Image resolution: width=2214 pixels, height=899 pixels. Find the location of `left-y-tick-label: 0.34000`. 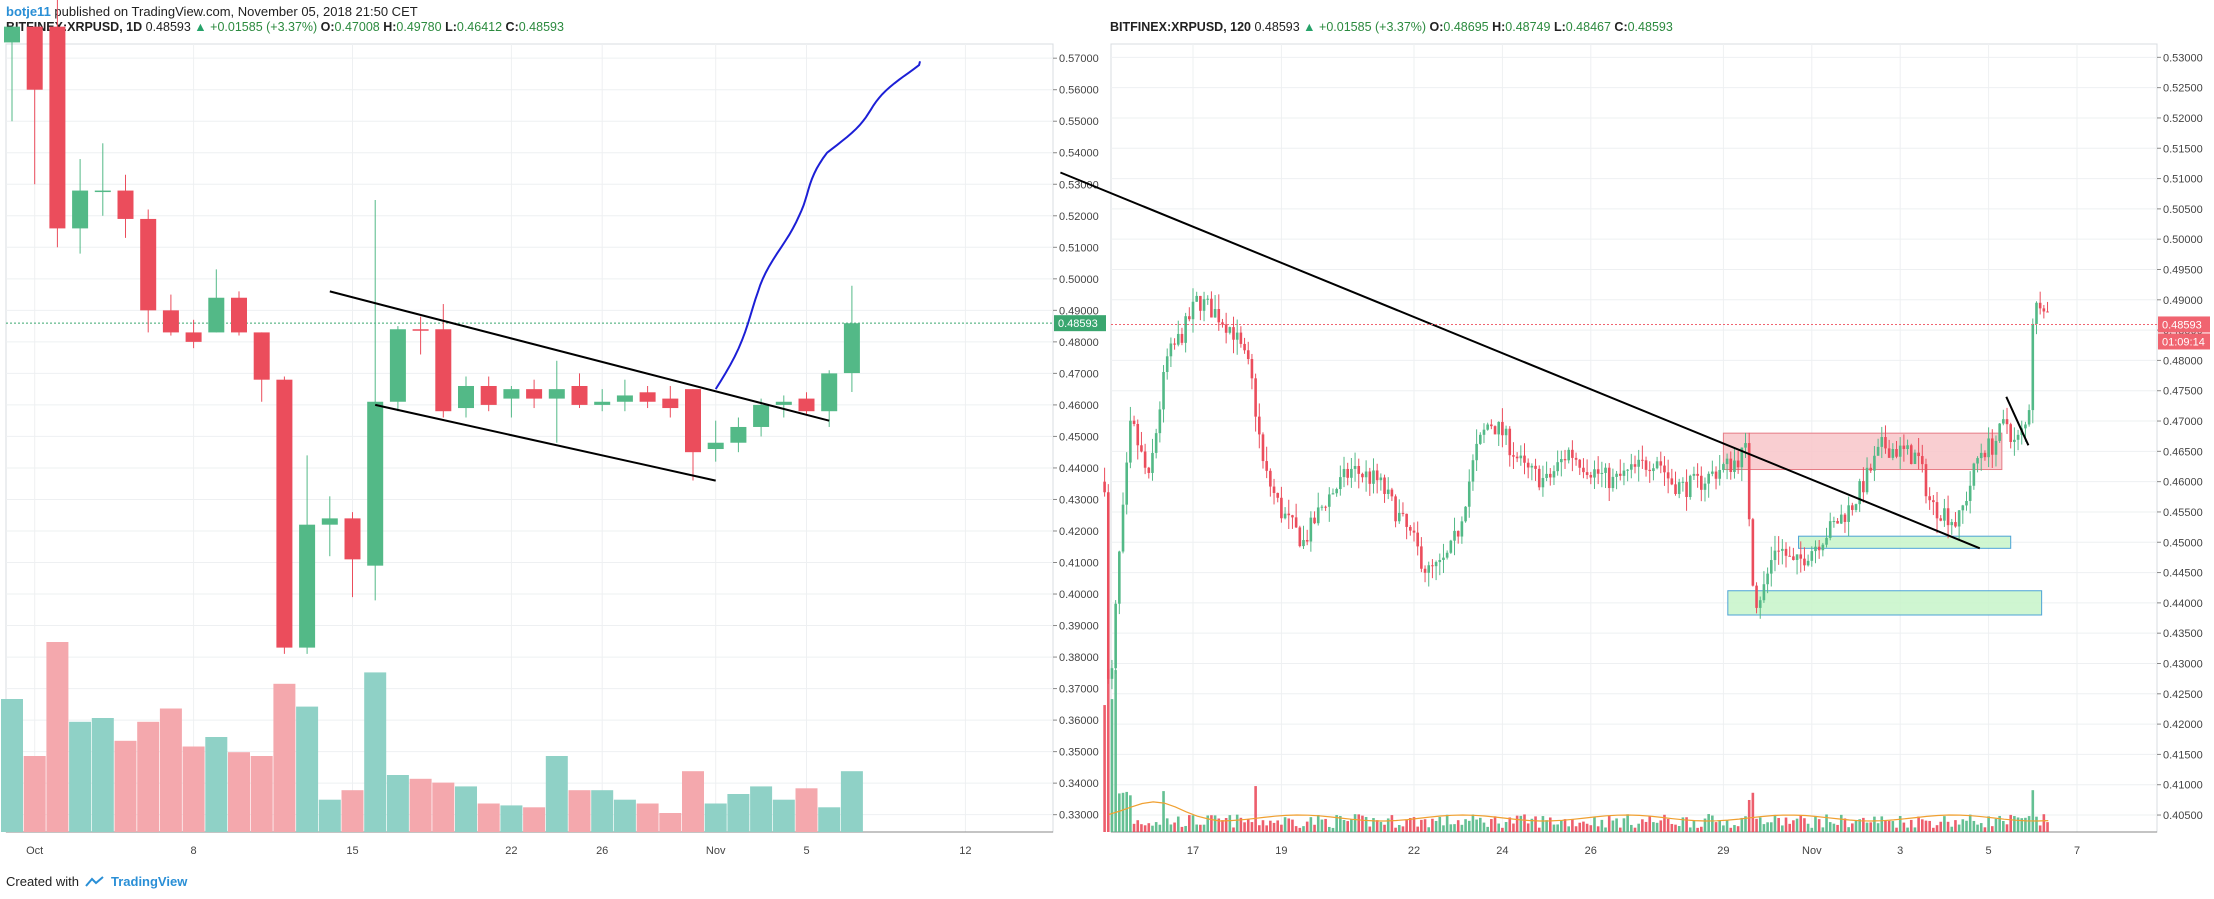

left-y-tick-label: 0.34000 is located at coordinates (1079, 784).